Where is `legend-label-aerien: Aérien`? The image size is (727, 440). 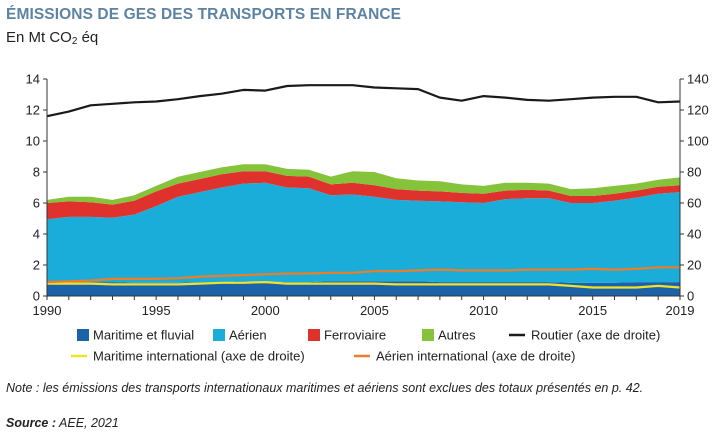
legend-label-aerien: Aérien is located at coordinates (248, 335).